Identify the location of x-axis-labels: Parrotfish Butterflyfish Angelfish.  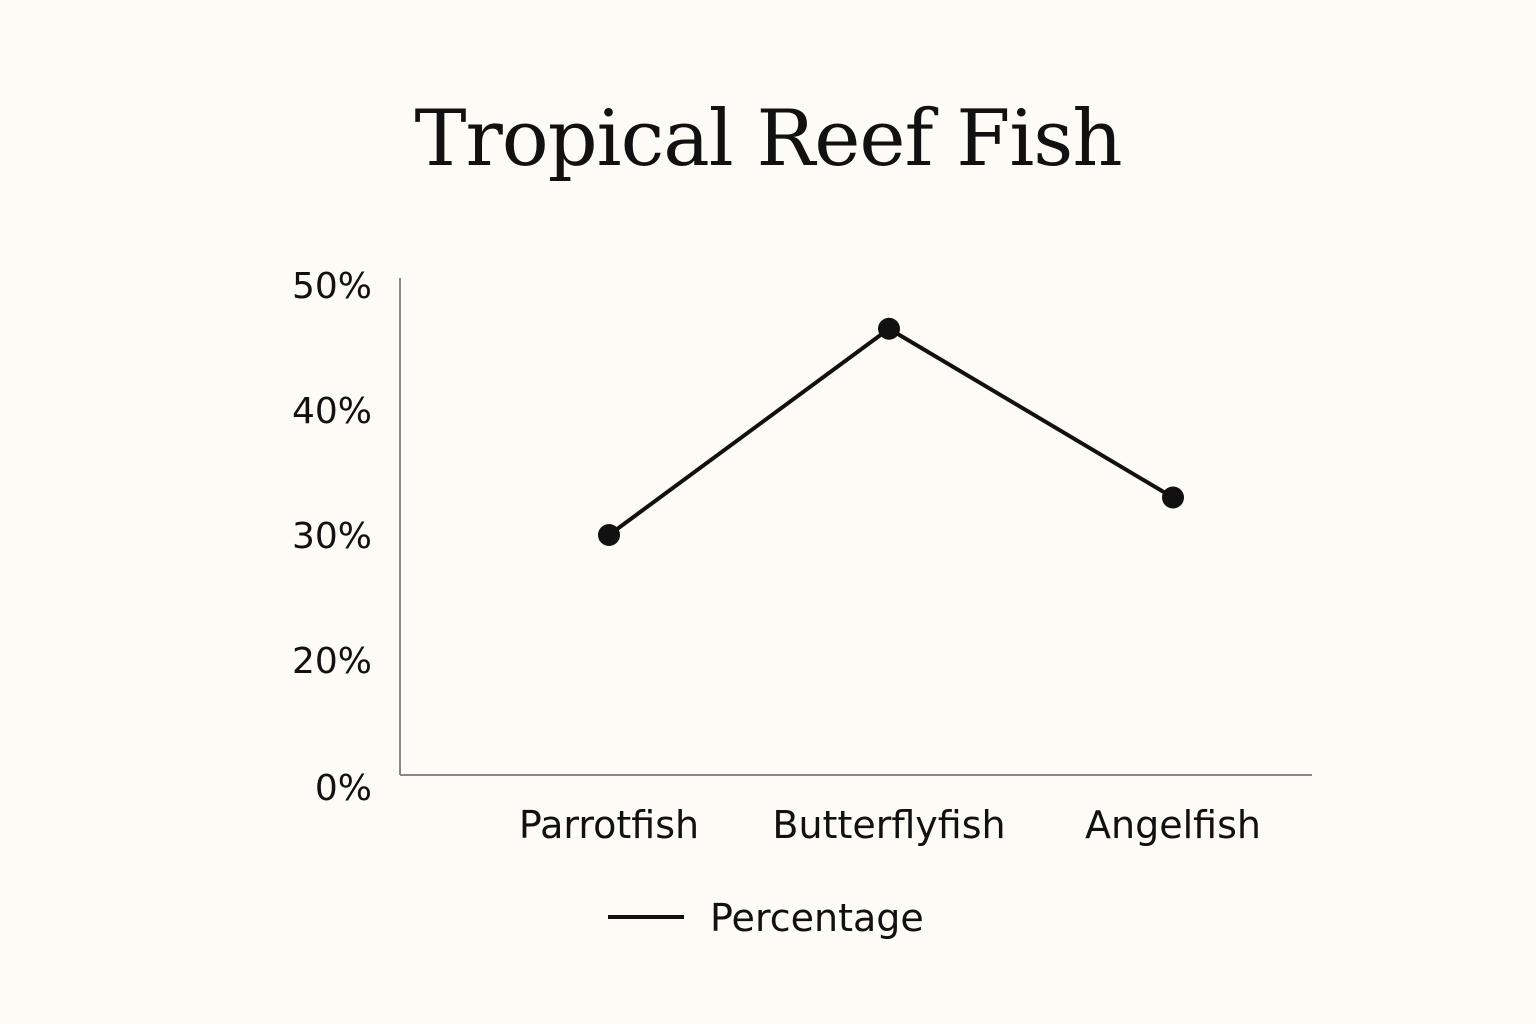
(890, 825).